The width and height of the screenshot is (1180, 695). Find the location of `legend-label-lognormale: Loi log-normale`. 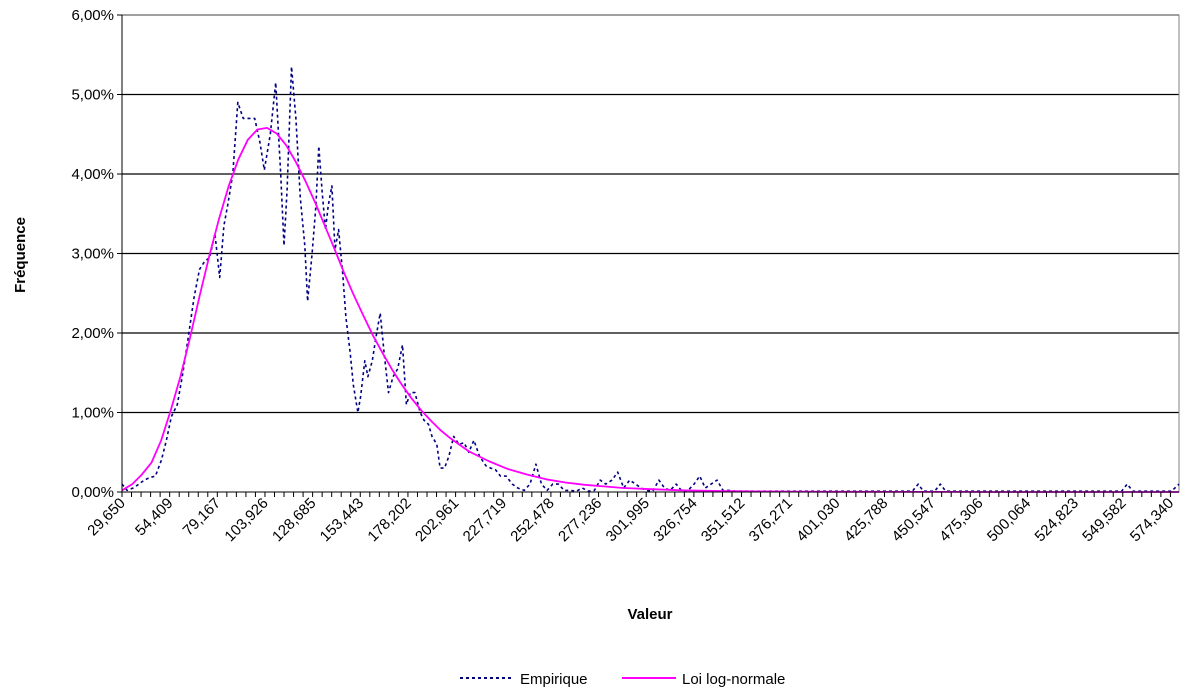

legend-label-lognormale: Loi log-normale is located at coordinates (733, 679).